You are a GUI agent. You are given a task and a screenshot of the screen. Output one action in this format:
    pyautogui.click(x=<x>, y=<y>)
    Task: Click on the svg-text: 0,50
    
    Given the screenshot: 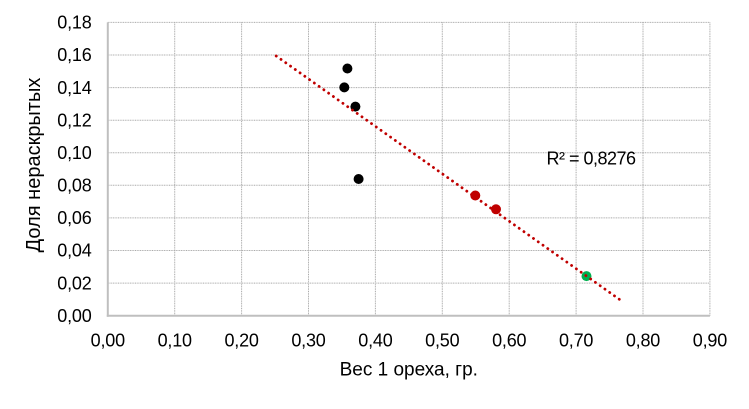 What is the action you would take?
    pyautogui.click(x=442, y=341)
    